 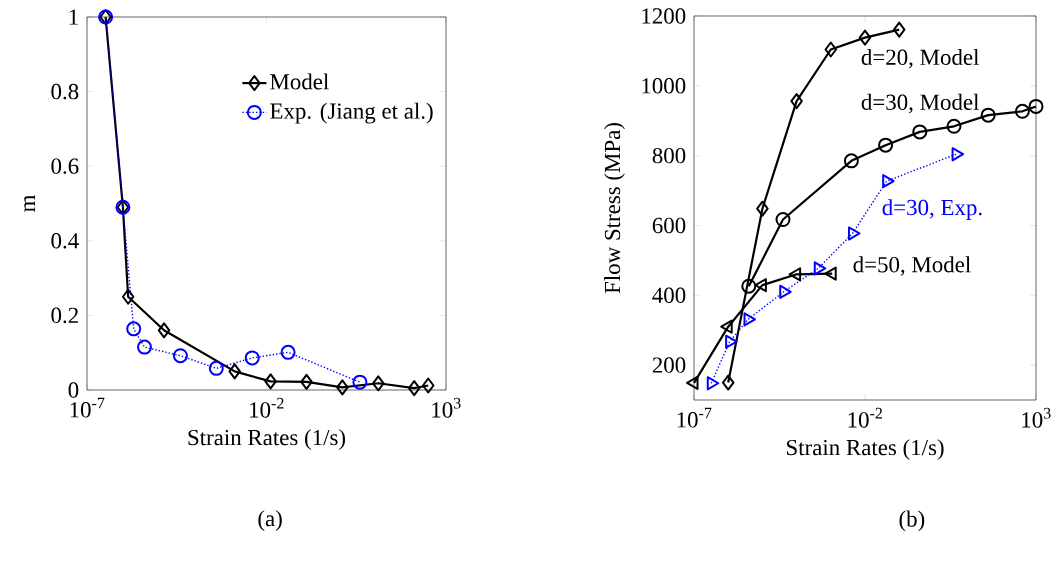 I want to click on y-tick-label: 0.6, so click(x=65, y=166).